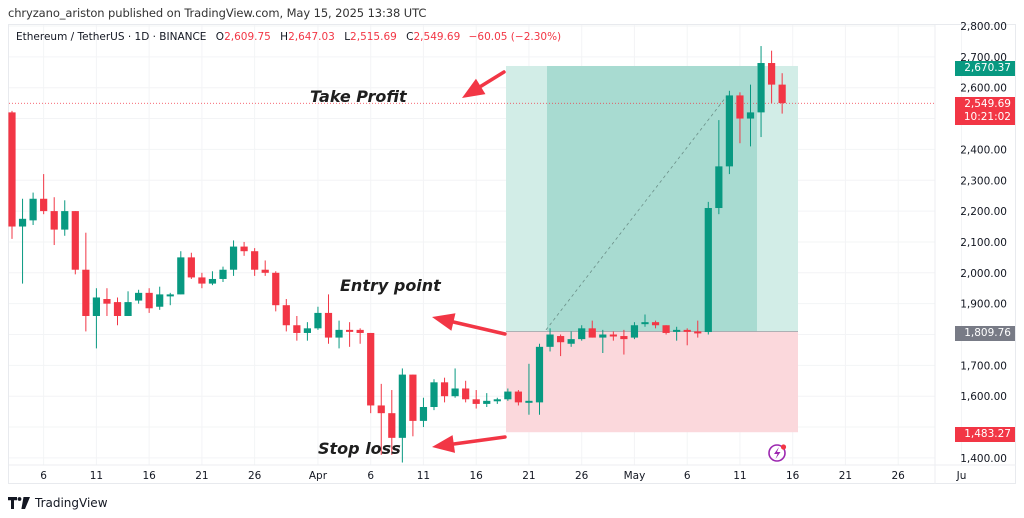  What do you see at coordinates (71, 503) in the screenshot?
I see `brand-name: TradingView` at bounding box center [71, 503].